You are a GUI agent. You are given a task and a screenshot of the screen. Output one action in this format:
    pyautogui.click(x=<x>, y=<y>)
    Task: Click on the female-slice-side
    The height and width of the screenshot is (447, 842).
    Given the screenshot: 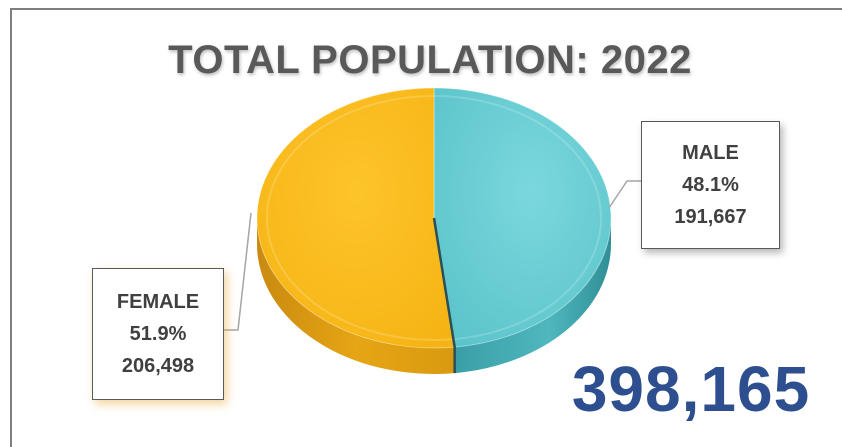 What is the action you would take?
    pyautogui.click(x=356, y=296)
    